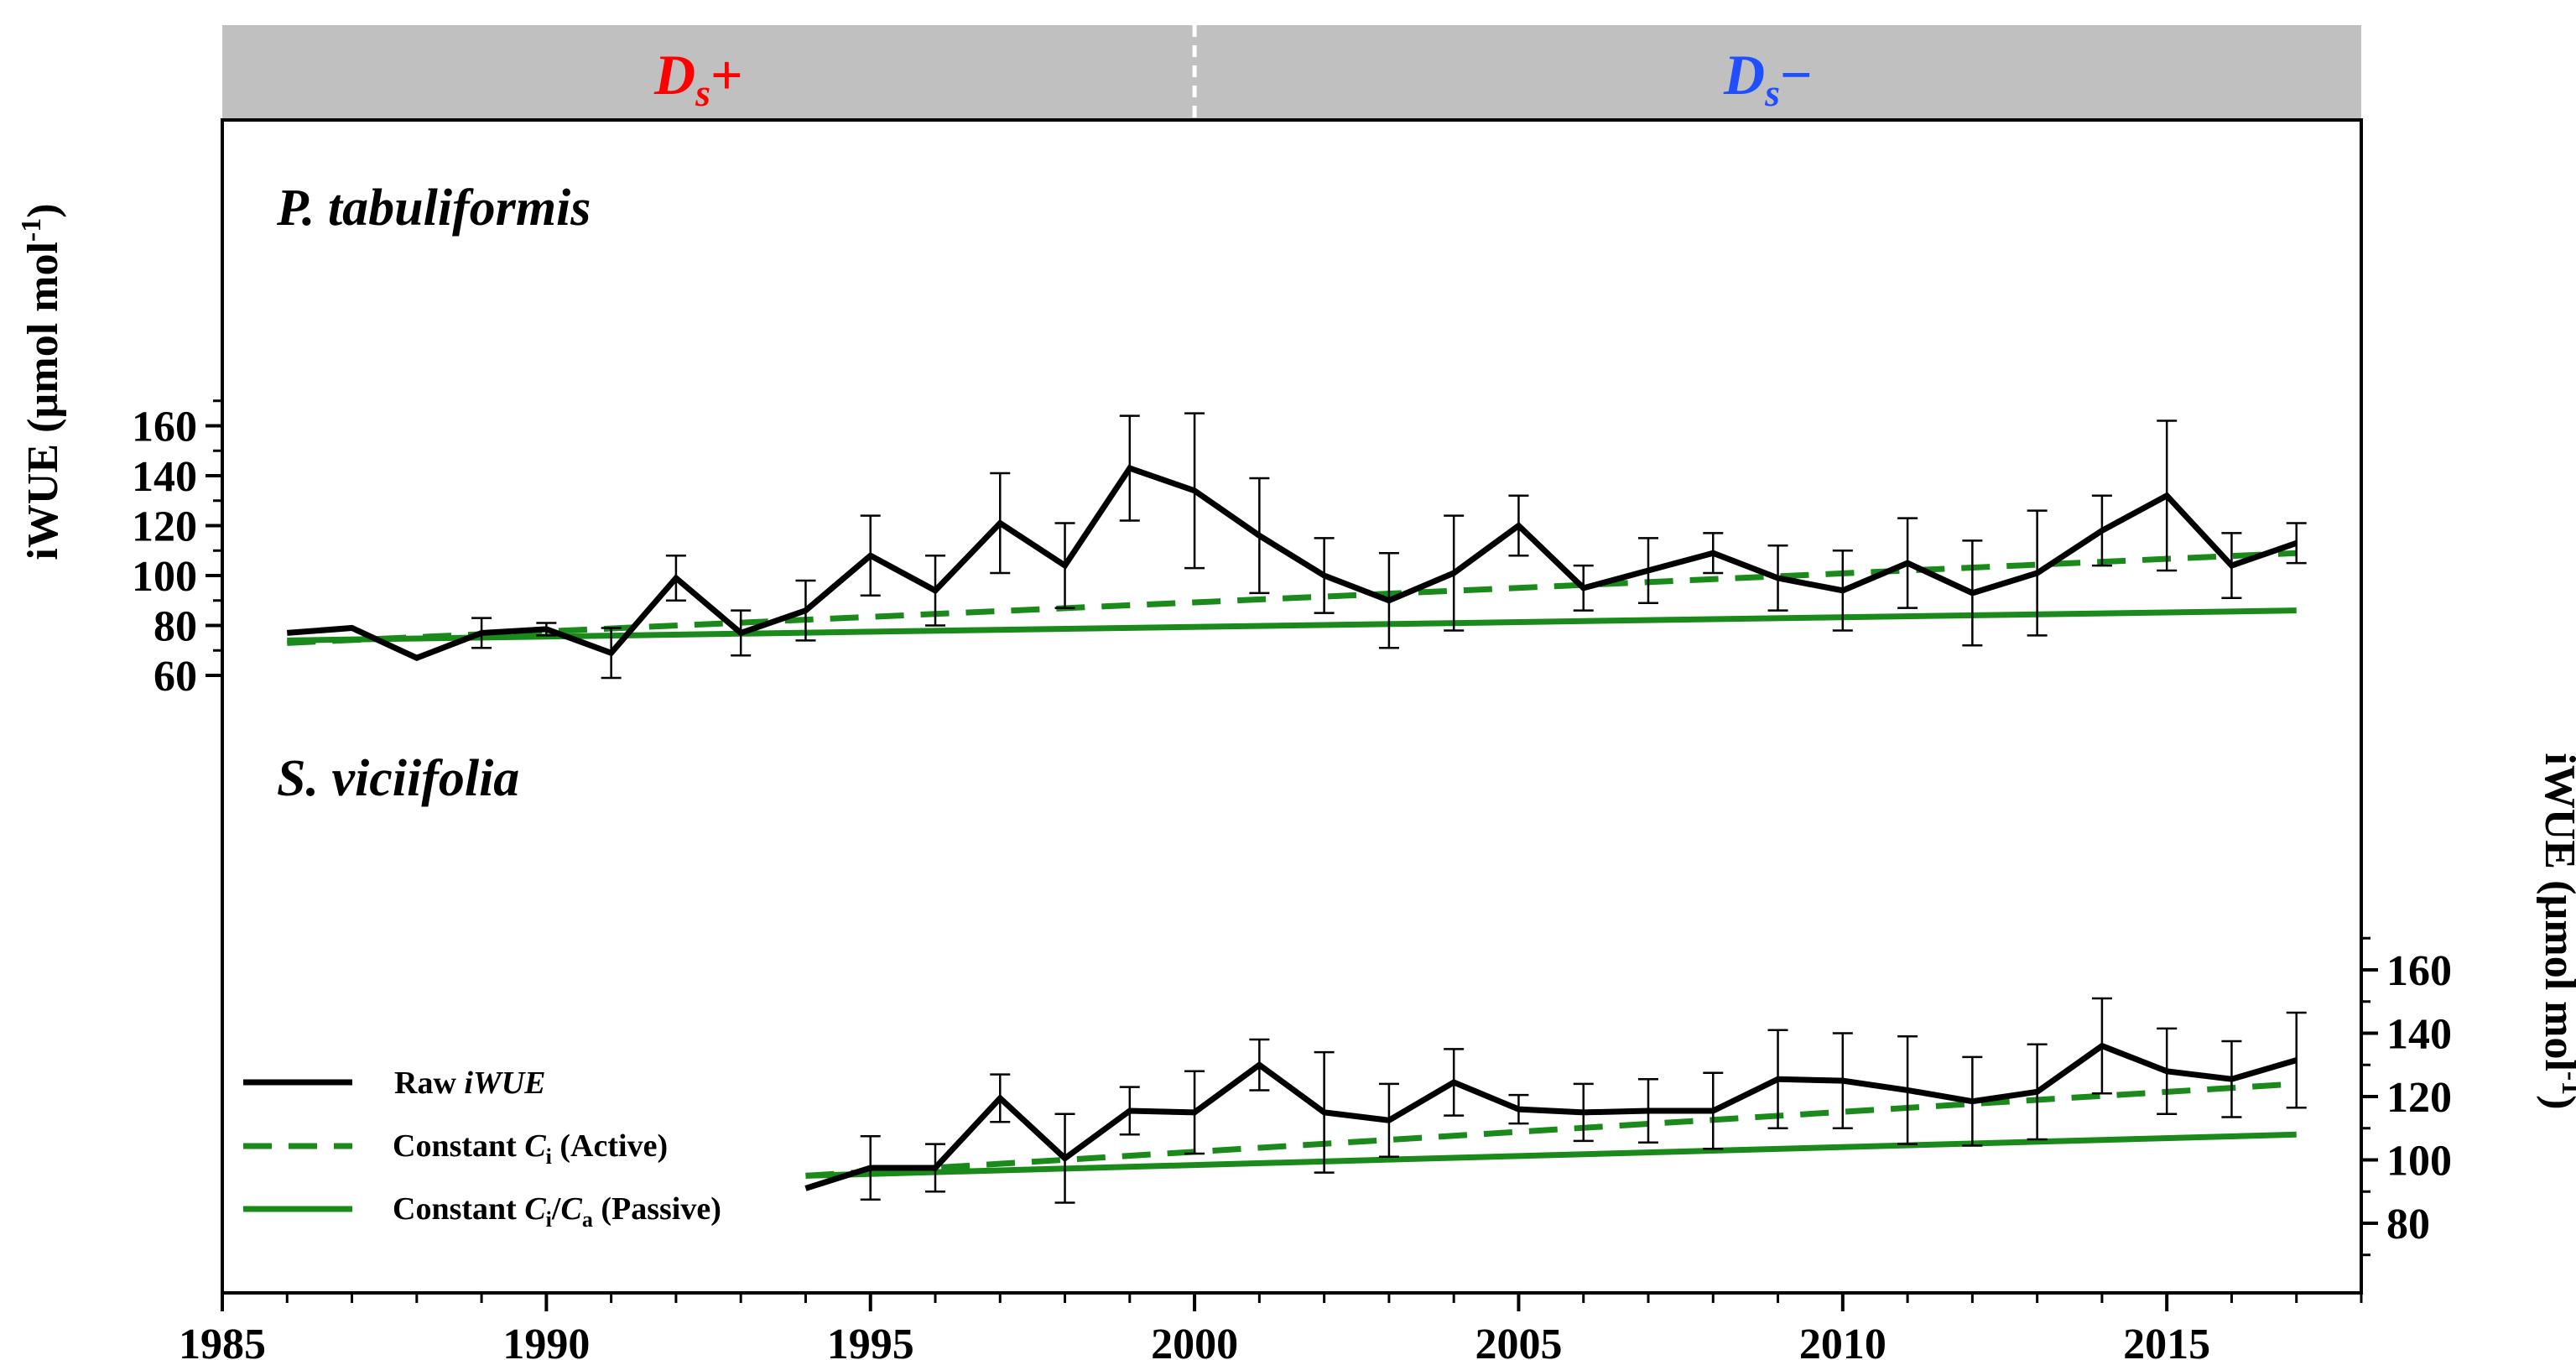 The image size is (2576, 1360). What do you see at coordinates (1551, 1130) in the screenshot?
I see `constant-ci-line-s-viciifolia` at bounding box center [1551, 1130].